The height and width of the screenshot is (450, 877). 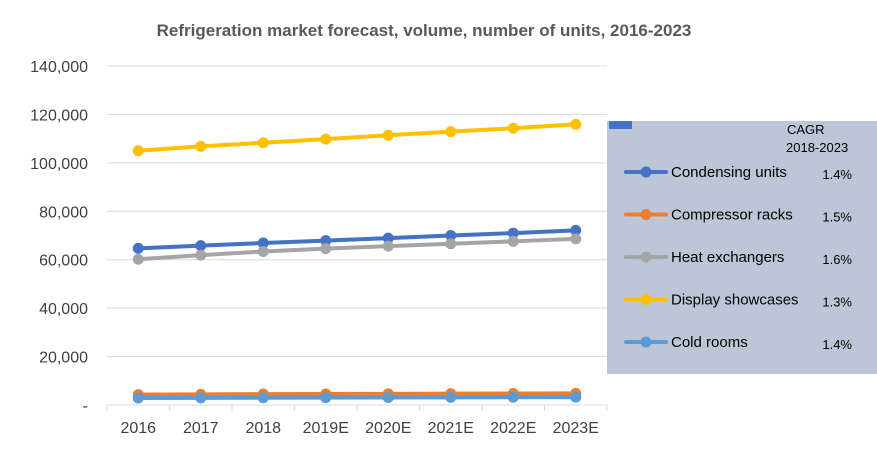 What do you see at coordinates (59, 115) in the screenshot?
I see `y-tick-label: 120,000` at bounding box center [59, 115].